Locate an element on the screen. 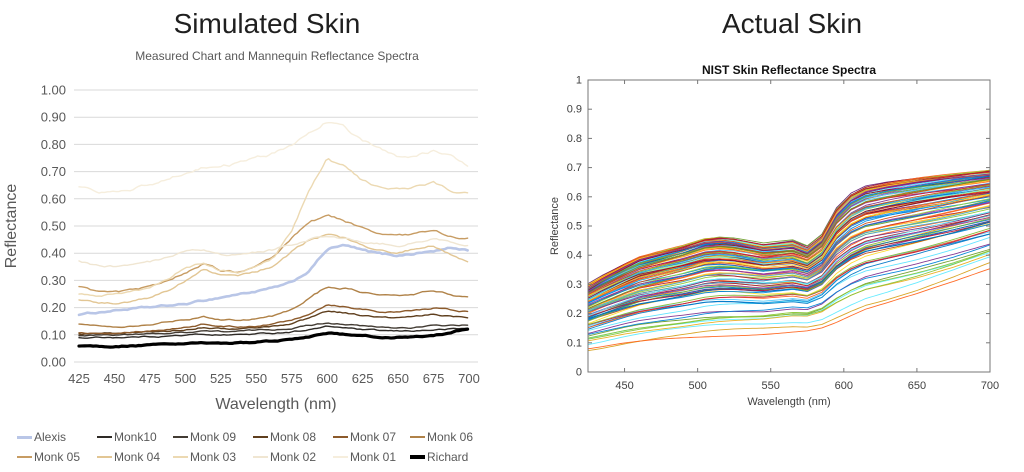 The height and width of the screenshot is (472, 1024). y-axis-tick-label: 0.1 is located at coordinates (574, 343).